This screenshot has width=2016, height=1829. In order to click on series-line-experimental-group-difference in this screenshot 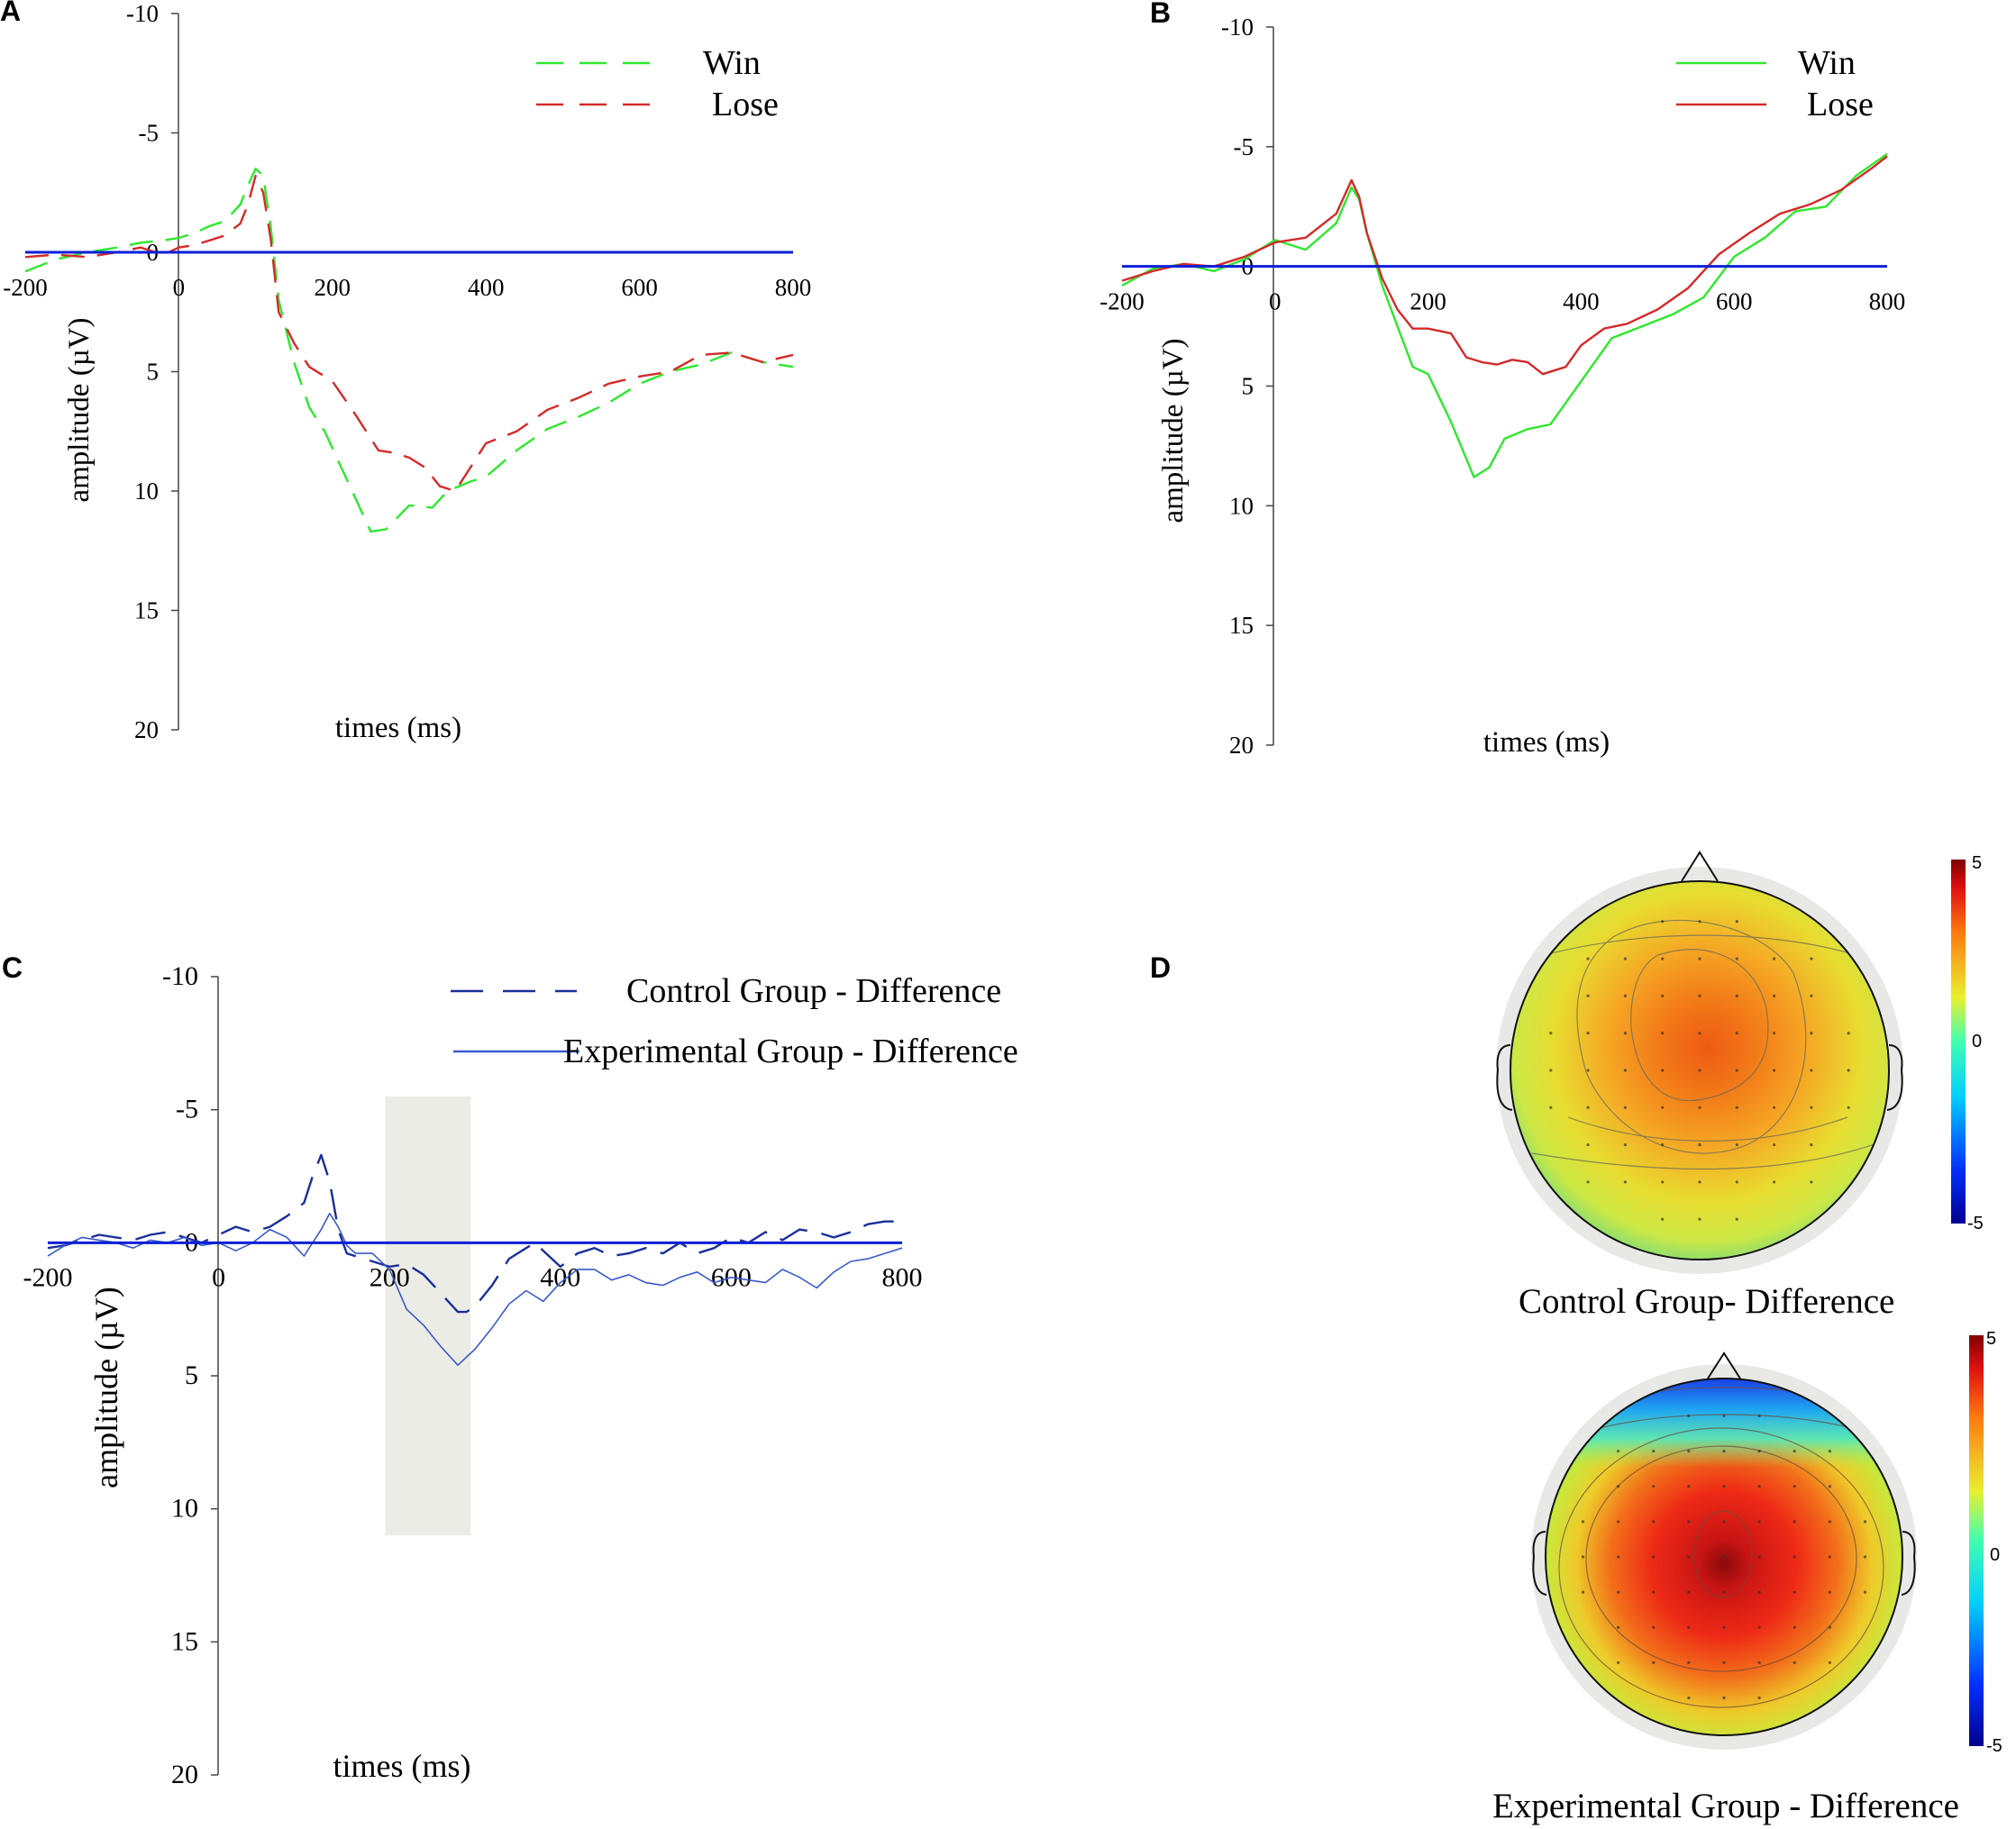, I will do `click(475, 1289)`.